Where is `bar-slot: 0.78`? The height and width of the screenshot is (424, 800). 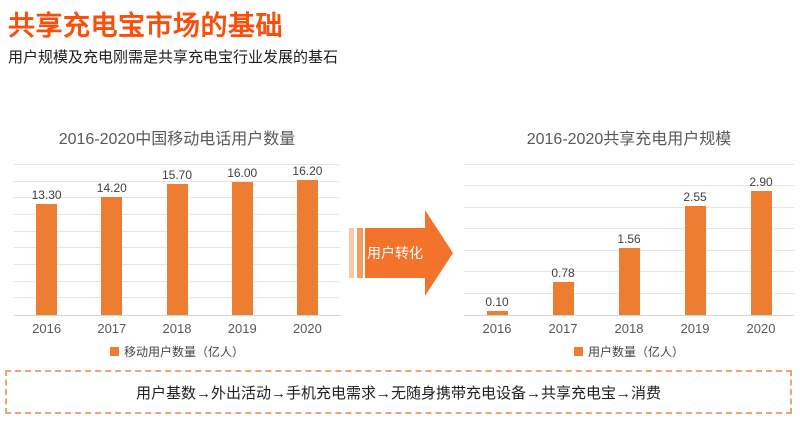 bar-slot: 0.78 is located at coordinates (563, 240).